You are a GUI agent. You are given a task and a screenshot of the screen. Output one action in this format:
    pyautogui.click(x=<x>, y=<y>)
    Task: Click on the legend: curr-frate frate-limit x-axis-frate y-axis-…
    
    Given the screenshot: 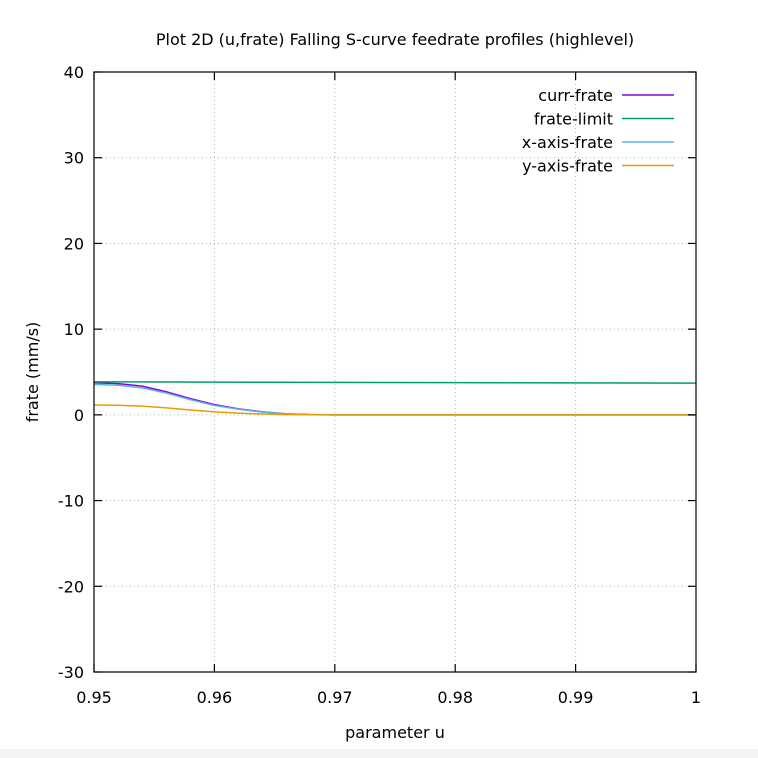 What is the action you would take?
    pyautogui.click(x=598, y=131)
    